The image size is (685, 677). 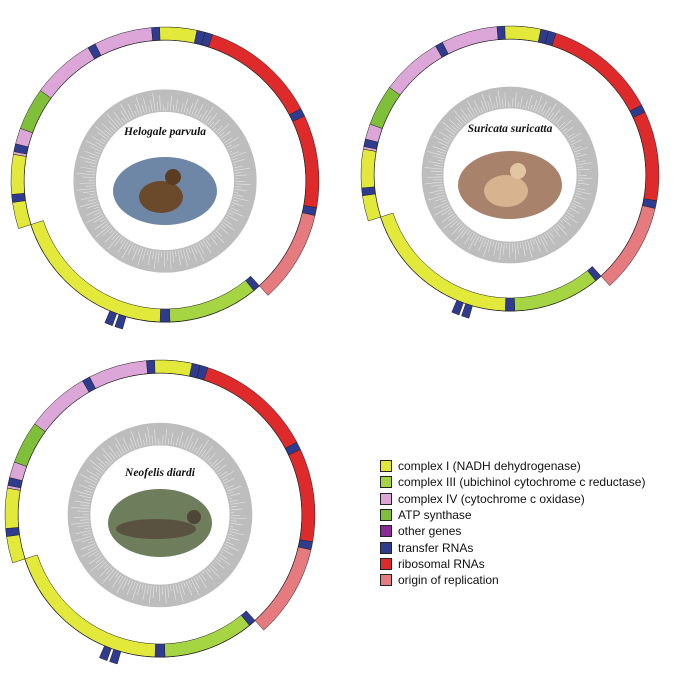 What do you see at coordinates (18, 174) in the screenshot?
I see `gene-block-complex-i` at bounding box center [18, 174].